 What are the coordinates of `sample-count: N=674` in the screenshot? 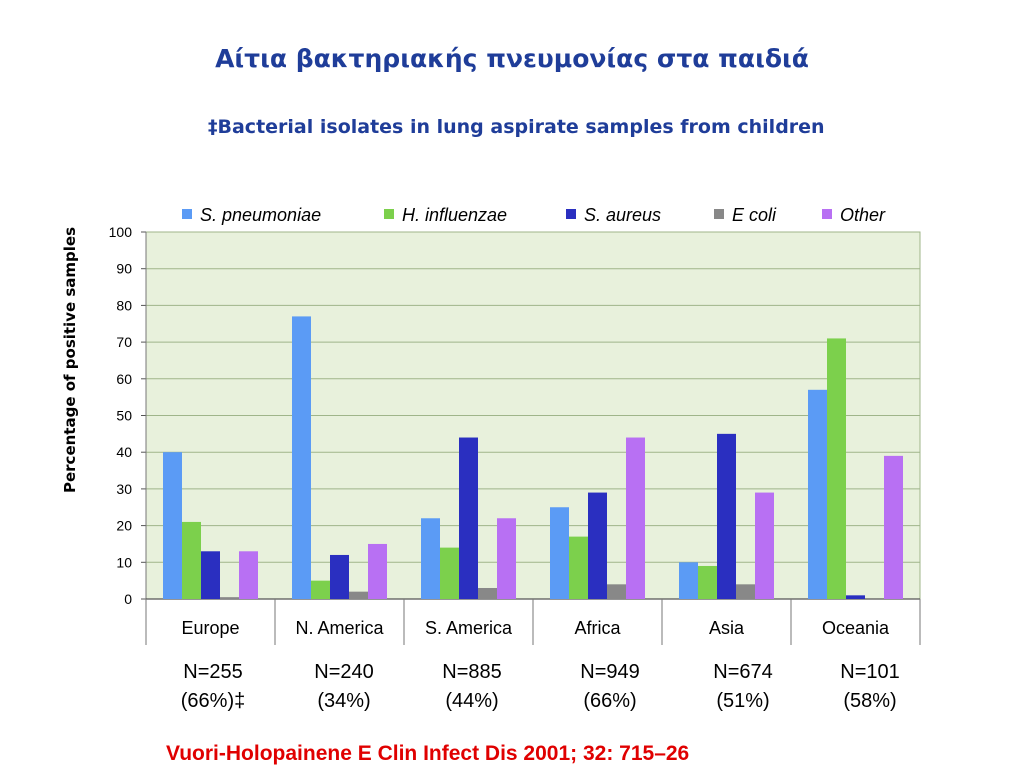 It's located at (743, 672).